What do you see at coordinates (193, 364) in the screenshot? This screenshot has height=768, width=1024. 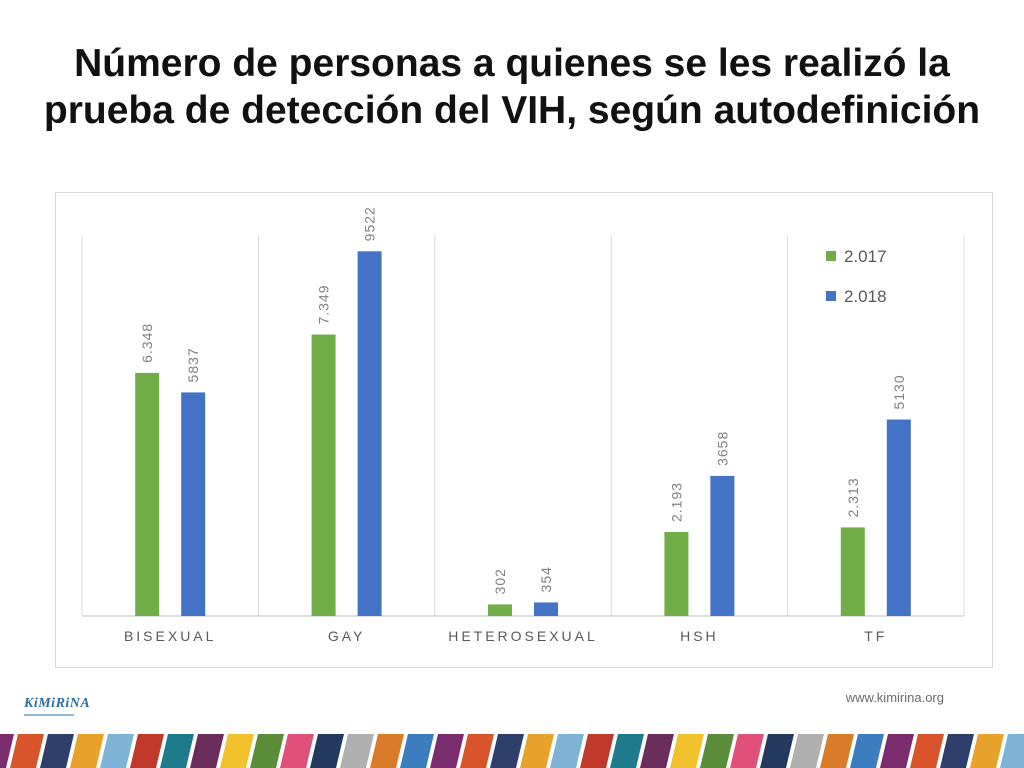 I see `data-label: 5837` at bounding box center [193, 364].